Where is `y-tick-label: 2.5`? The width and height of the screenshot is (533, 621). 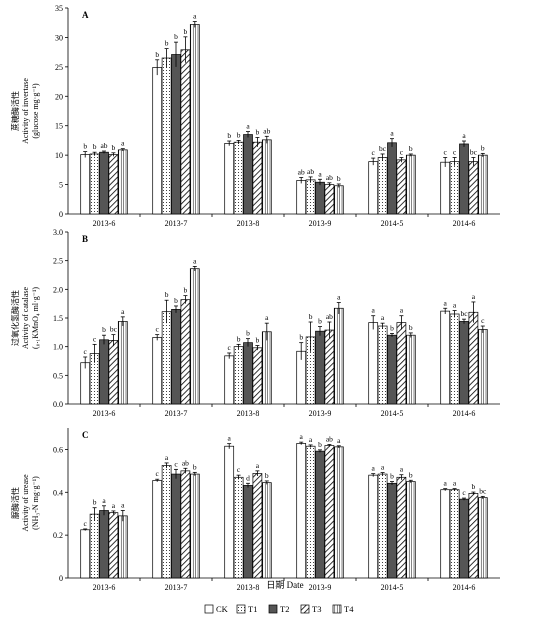
y-tick-label: 2.5 is located at coordinates (58, 261).